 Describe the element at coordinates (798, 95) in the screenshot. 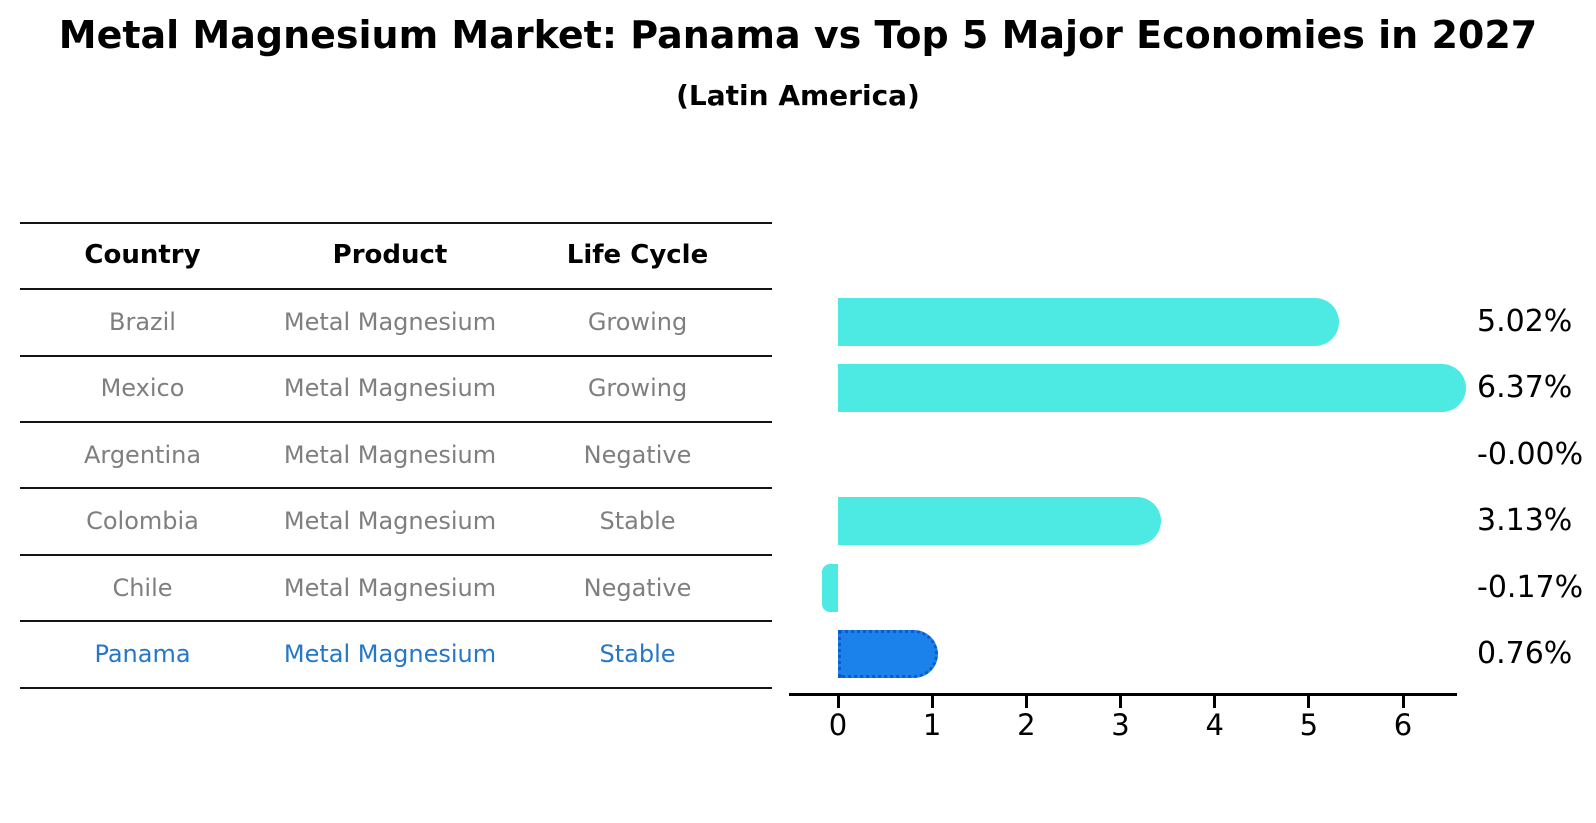

I see `chart-subtitle: (Latin America)` at that location.